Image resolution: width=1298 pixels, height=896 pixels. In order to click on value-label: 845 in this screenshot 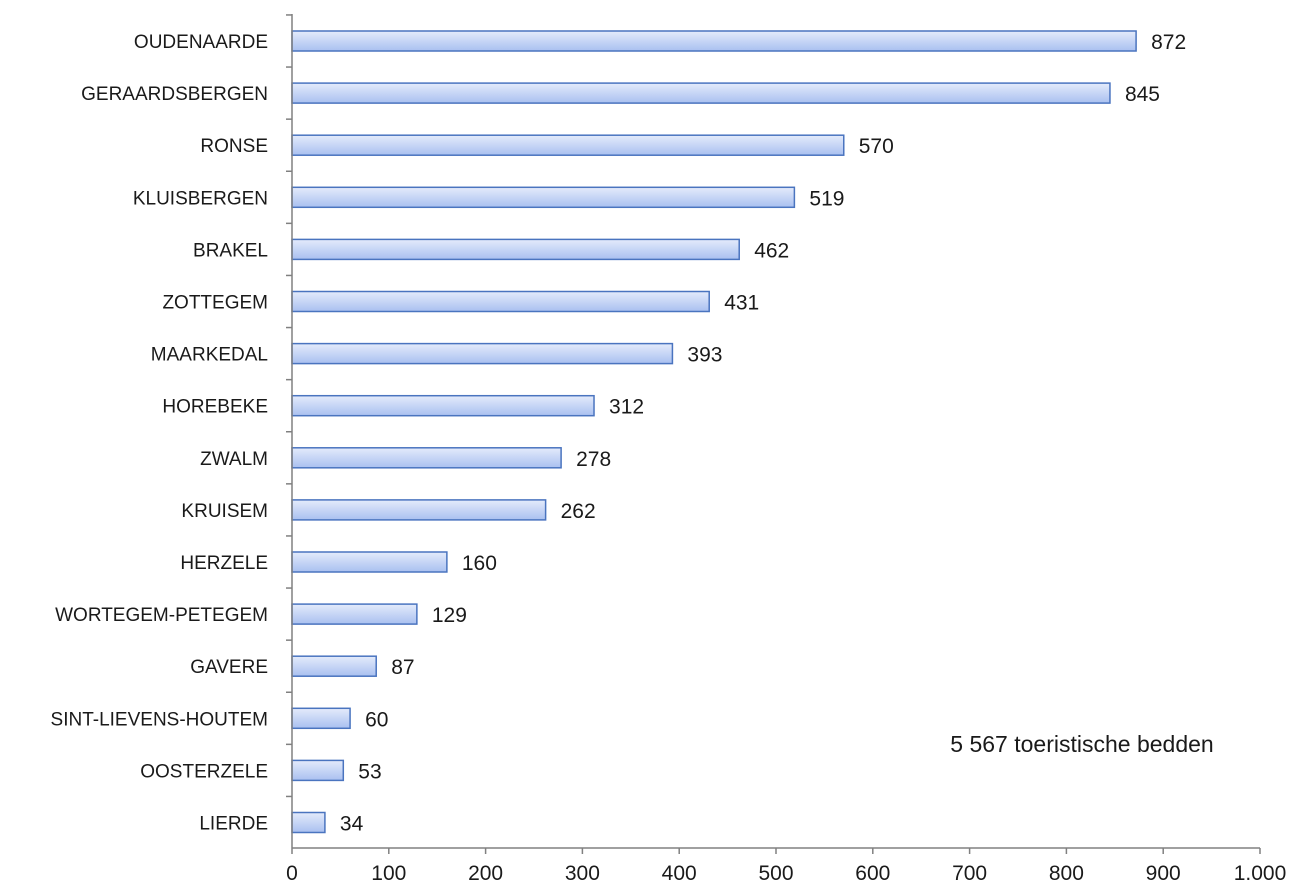, I will do `click(1142, 94)`.